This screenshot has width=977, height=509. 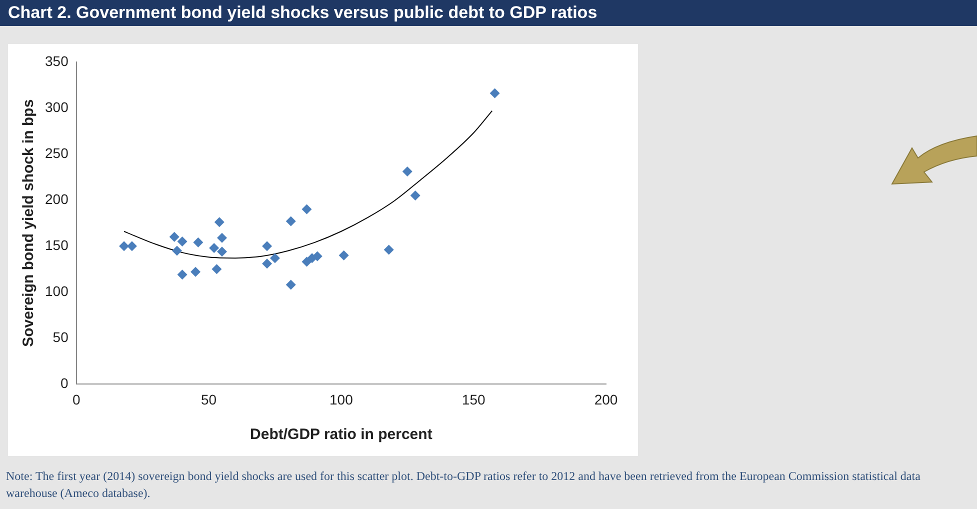 What do you see at coordinates (208, 399) in the screenshot?
I see `x-tick-label: 50` at bounding box center [208, 399].